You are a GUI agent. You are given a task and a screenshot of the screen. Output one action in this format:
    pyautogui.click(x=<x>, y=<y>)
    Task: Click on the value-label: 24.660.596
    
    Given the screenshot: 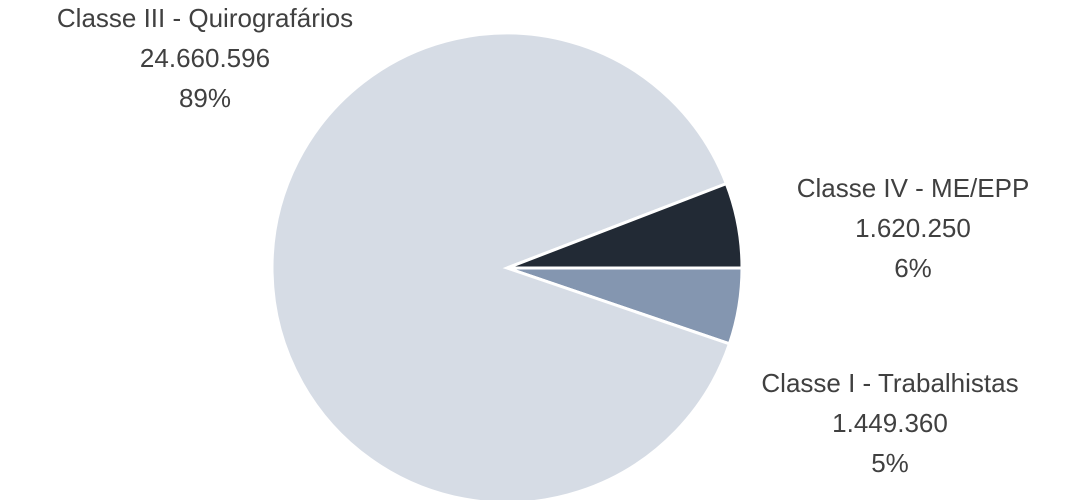 What is the action you would take?
    pyautogui.click(x=205, y=58)
    